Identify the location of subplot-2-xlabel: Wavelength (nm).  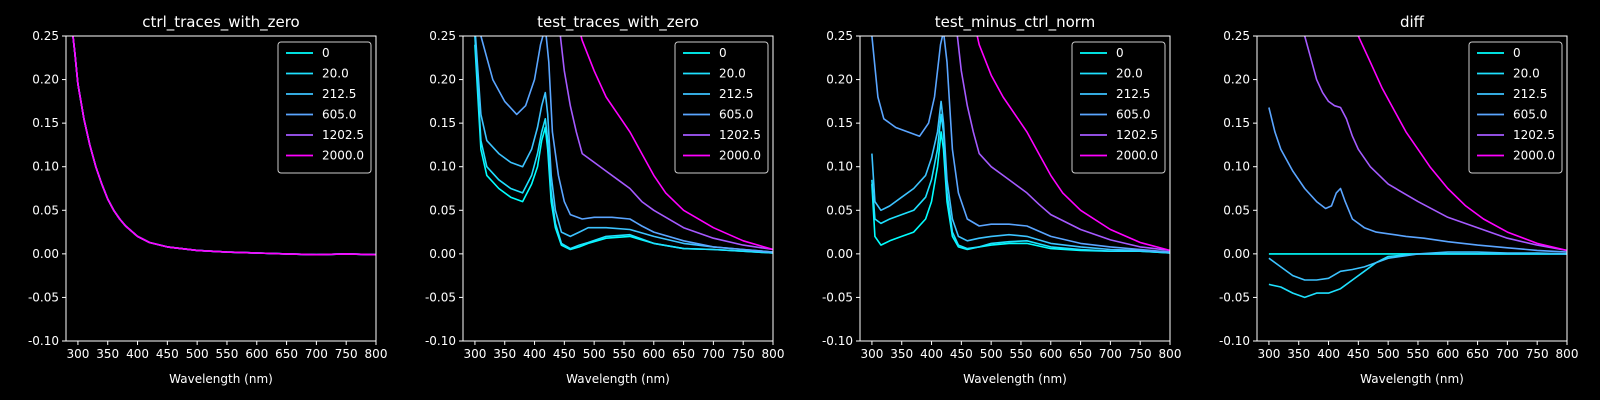
(618, 379).